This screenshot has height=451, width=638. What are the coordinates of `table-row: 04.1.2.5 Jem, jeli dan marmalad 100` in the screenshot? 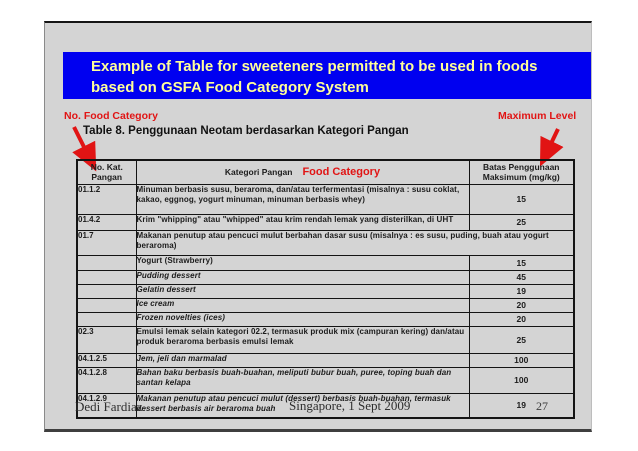 It's located at (325, 360).